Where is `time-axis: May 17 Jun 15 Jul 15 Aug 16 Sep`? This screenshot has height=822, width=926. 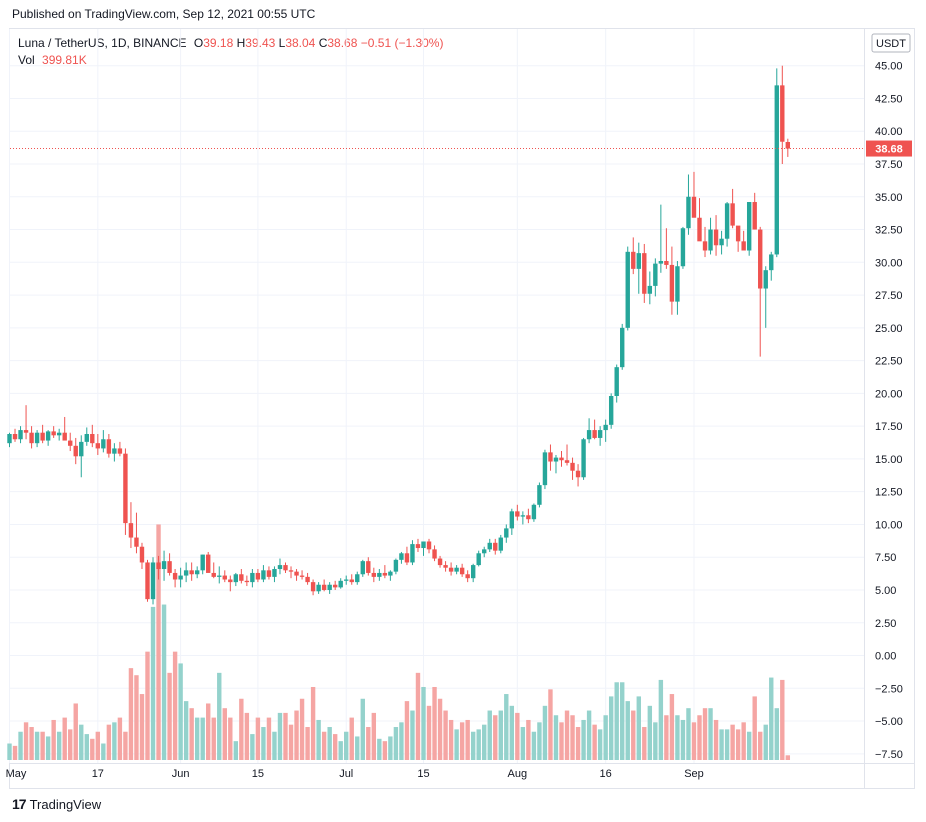
time-axis: May 17 Jun 15 Jul 15 Aug 16 Sep is located at coordinates (355, 774).